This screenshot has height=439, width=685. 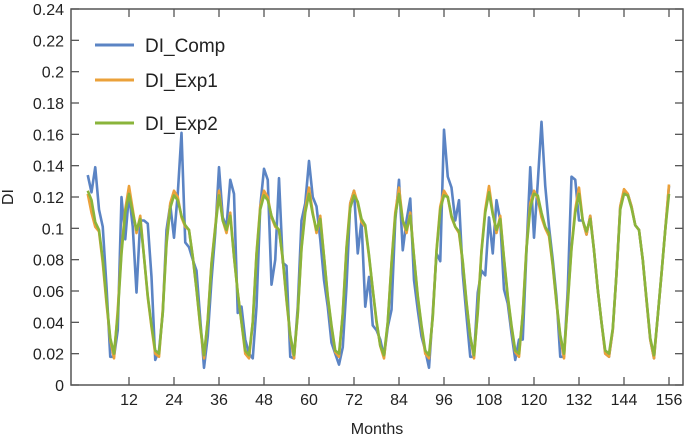 What do you see at coordinates (48, 292) in the screenshot?
I see `y-tick-label: 0.06` at bounding box center [48, 292].